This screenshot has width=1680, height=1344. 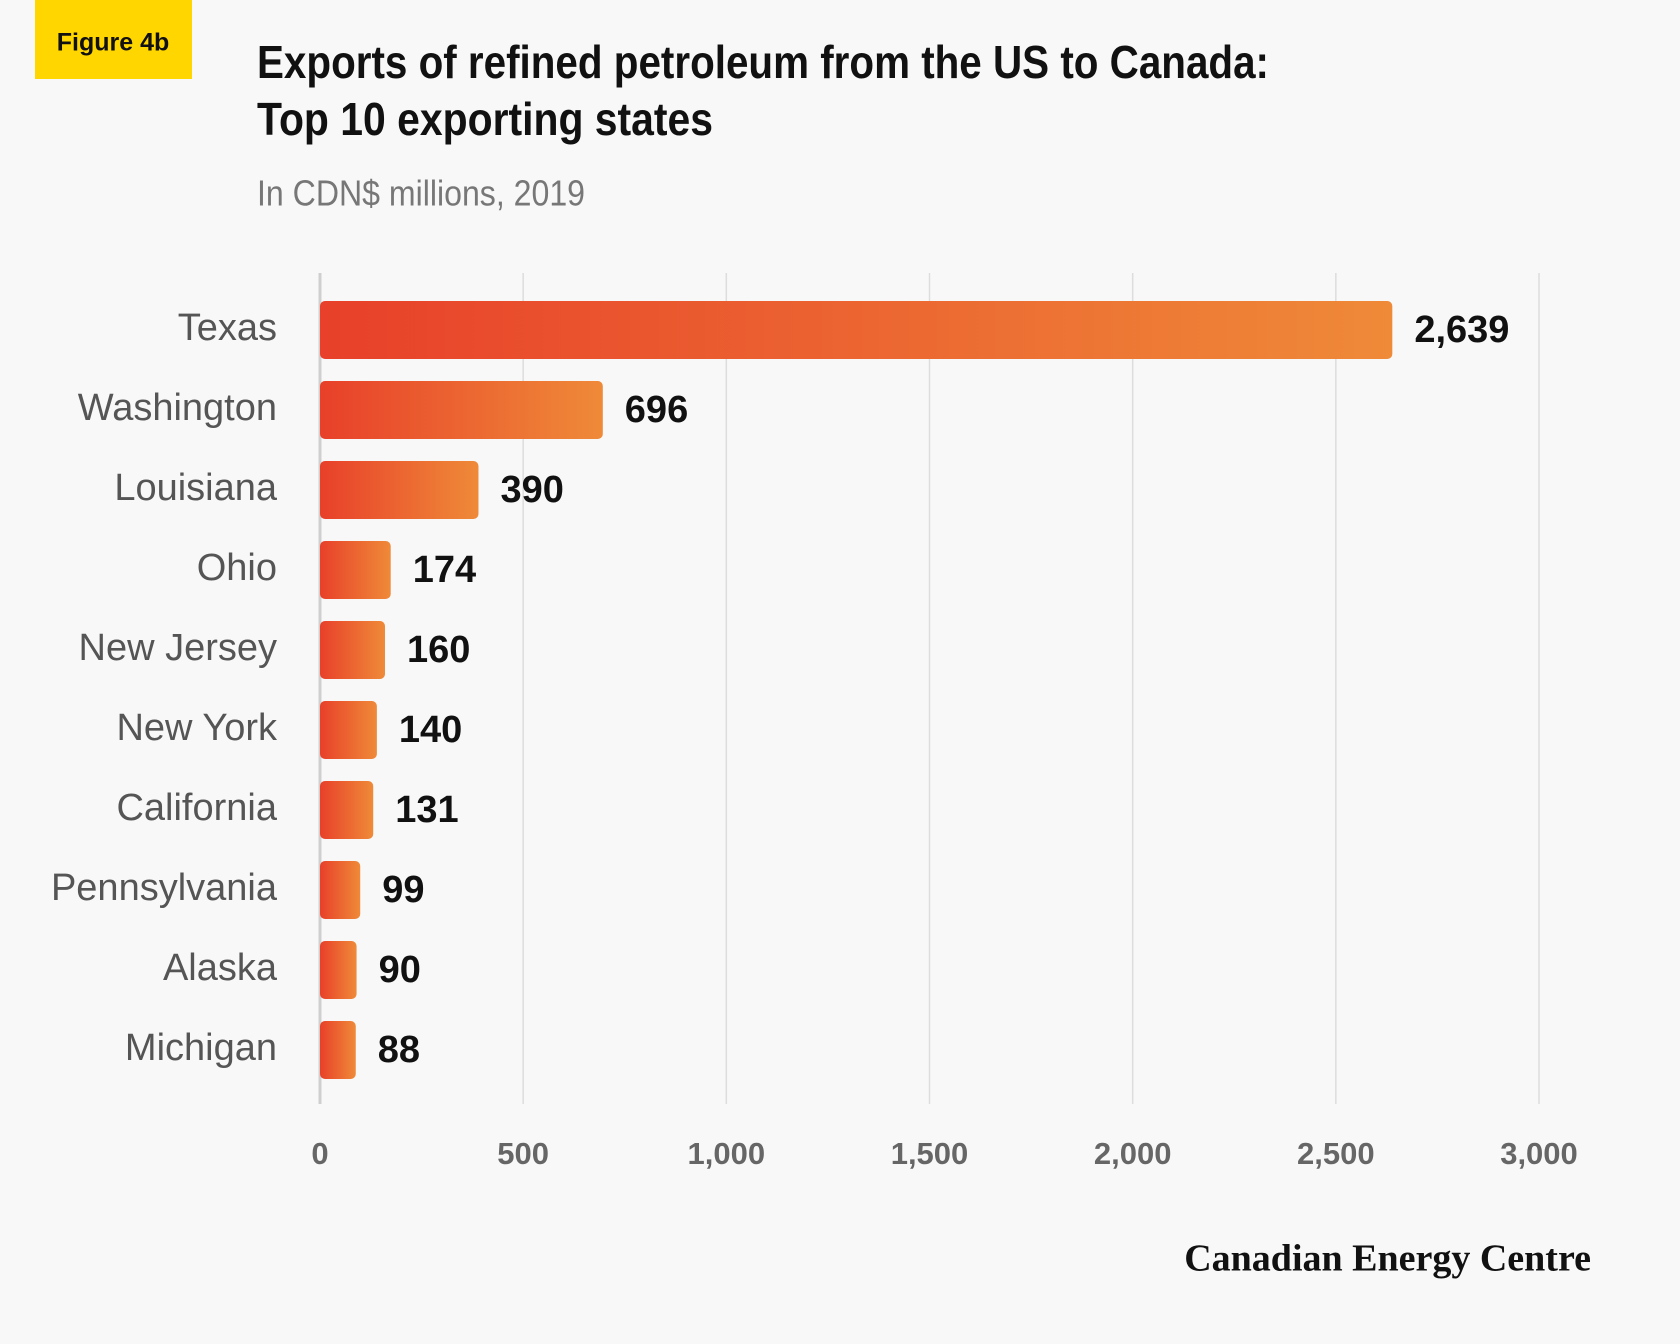 What do you see at coordinates (227, 328) in the screenshot?
I see `y-tick-label: Texas` at bounding box center [227, 328].